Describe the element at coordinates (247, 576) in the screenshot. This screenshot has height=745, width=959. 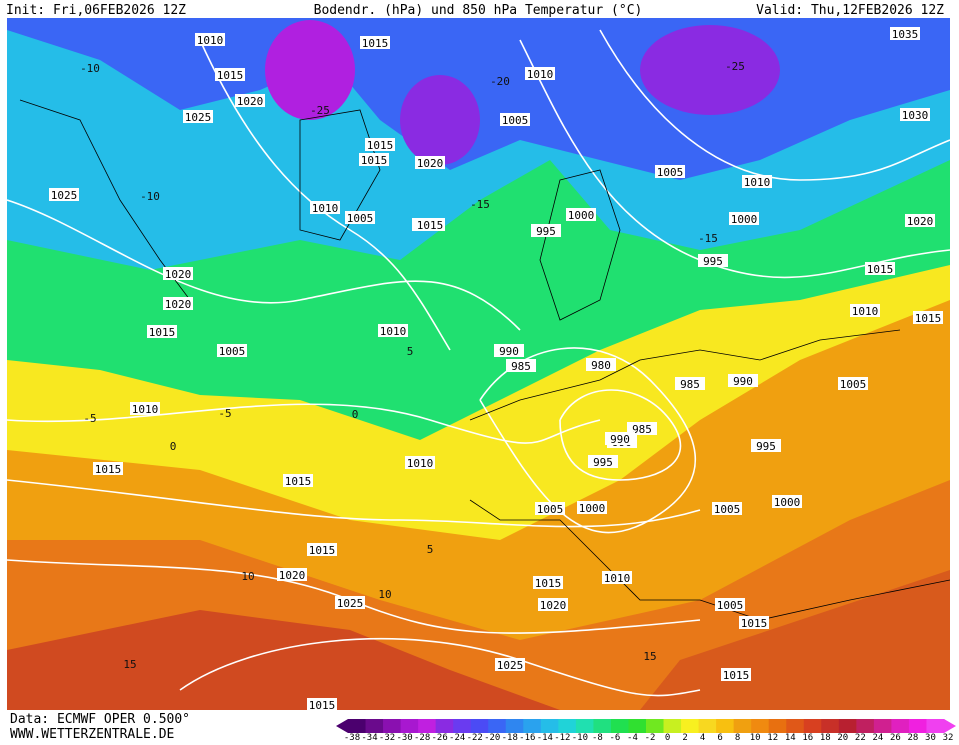
I see `temperature-label: 10` at that location.